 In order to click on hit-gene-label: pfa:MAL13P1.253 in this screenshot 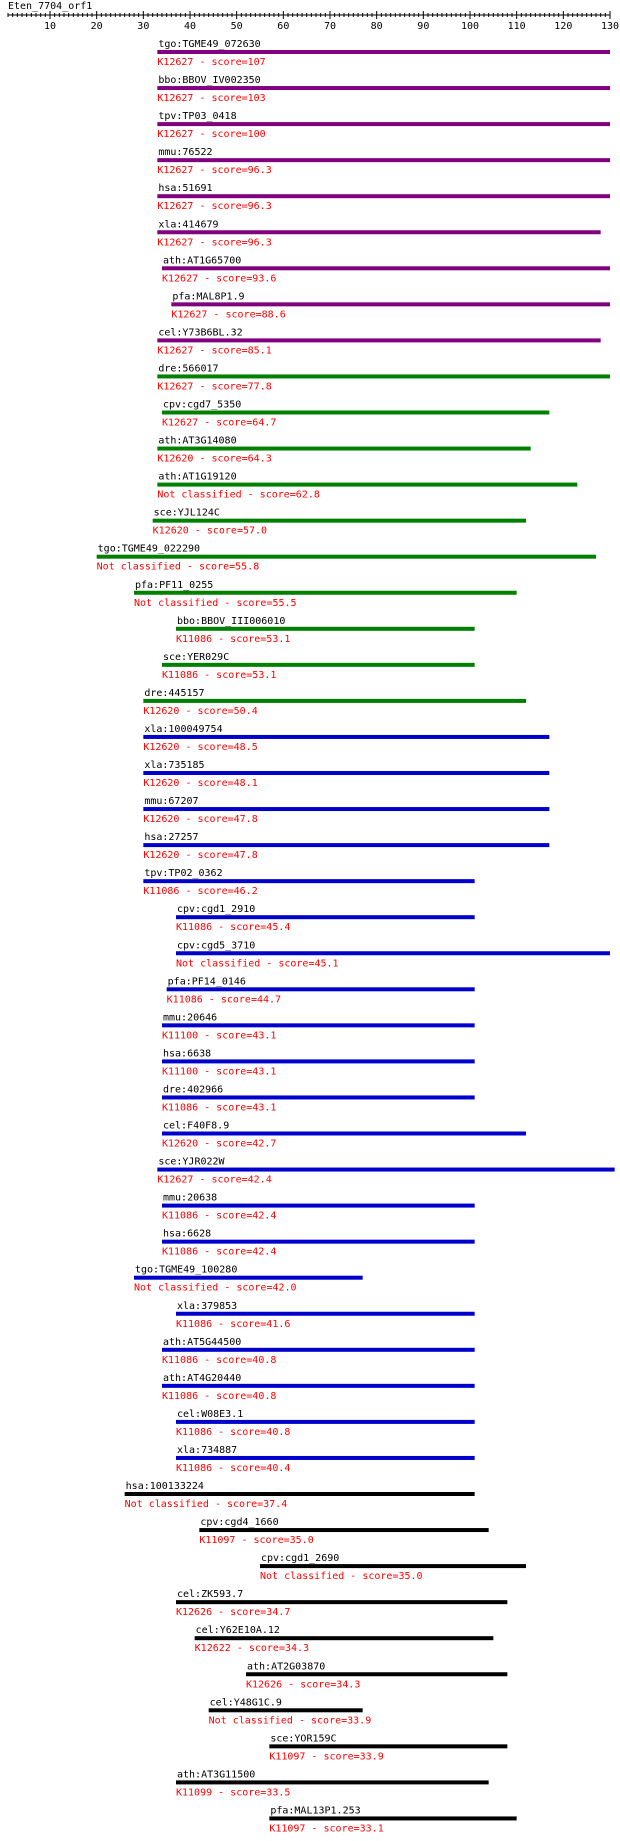, I will do `click(315, 1810)`.